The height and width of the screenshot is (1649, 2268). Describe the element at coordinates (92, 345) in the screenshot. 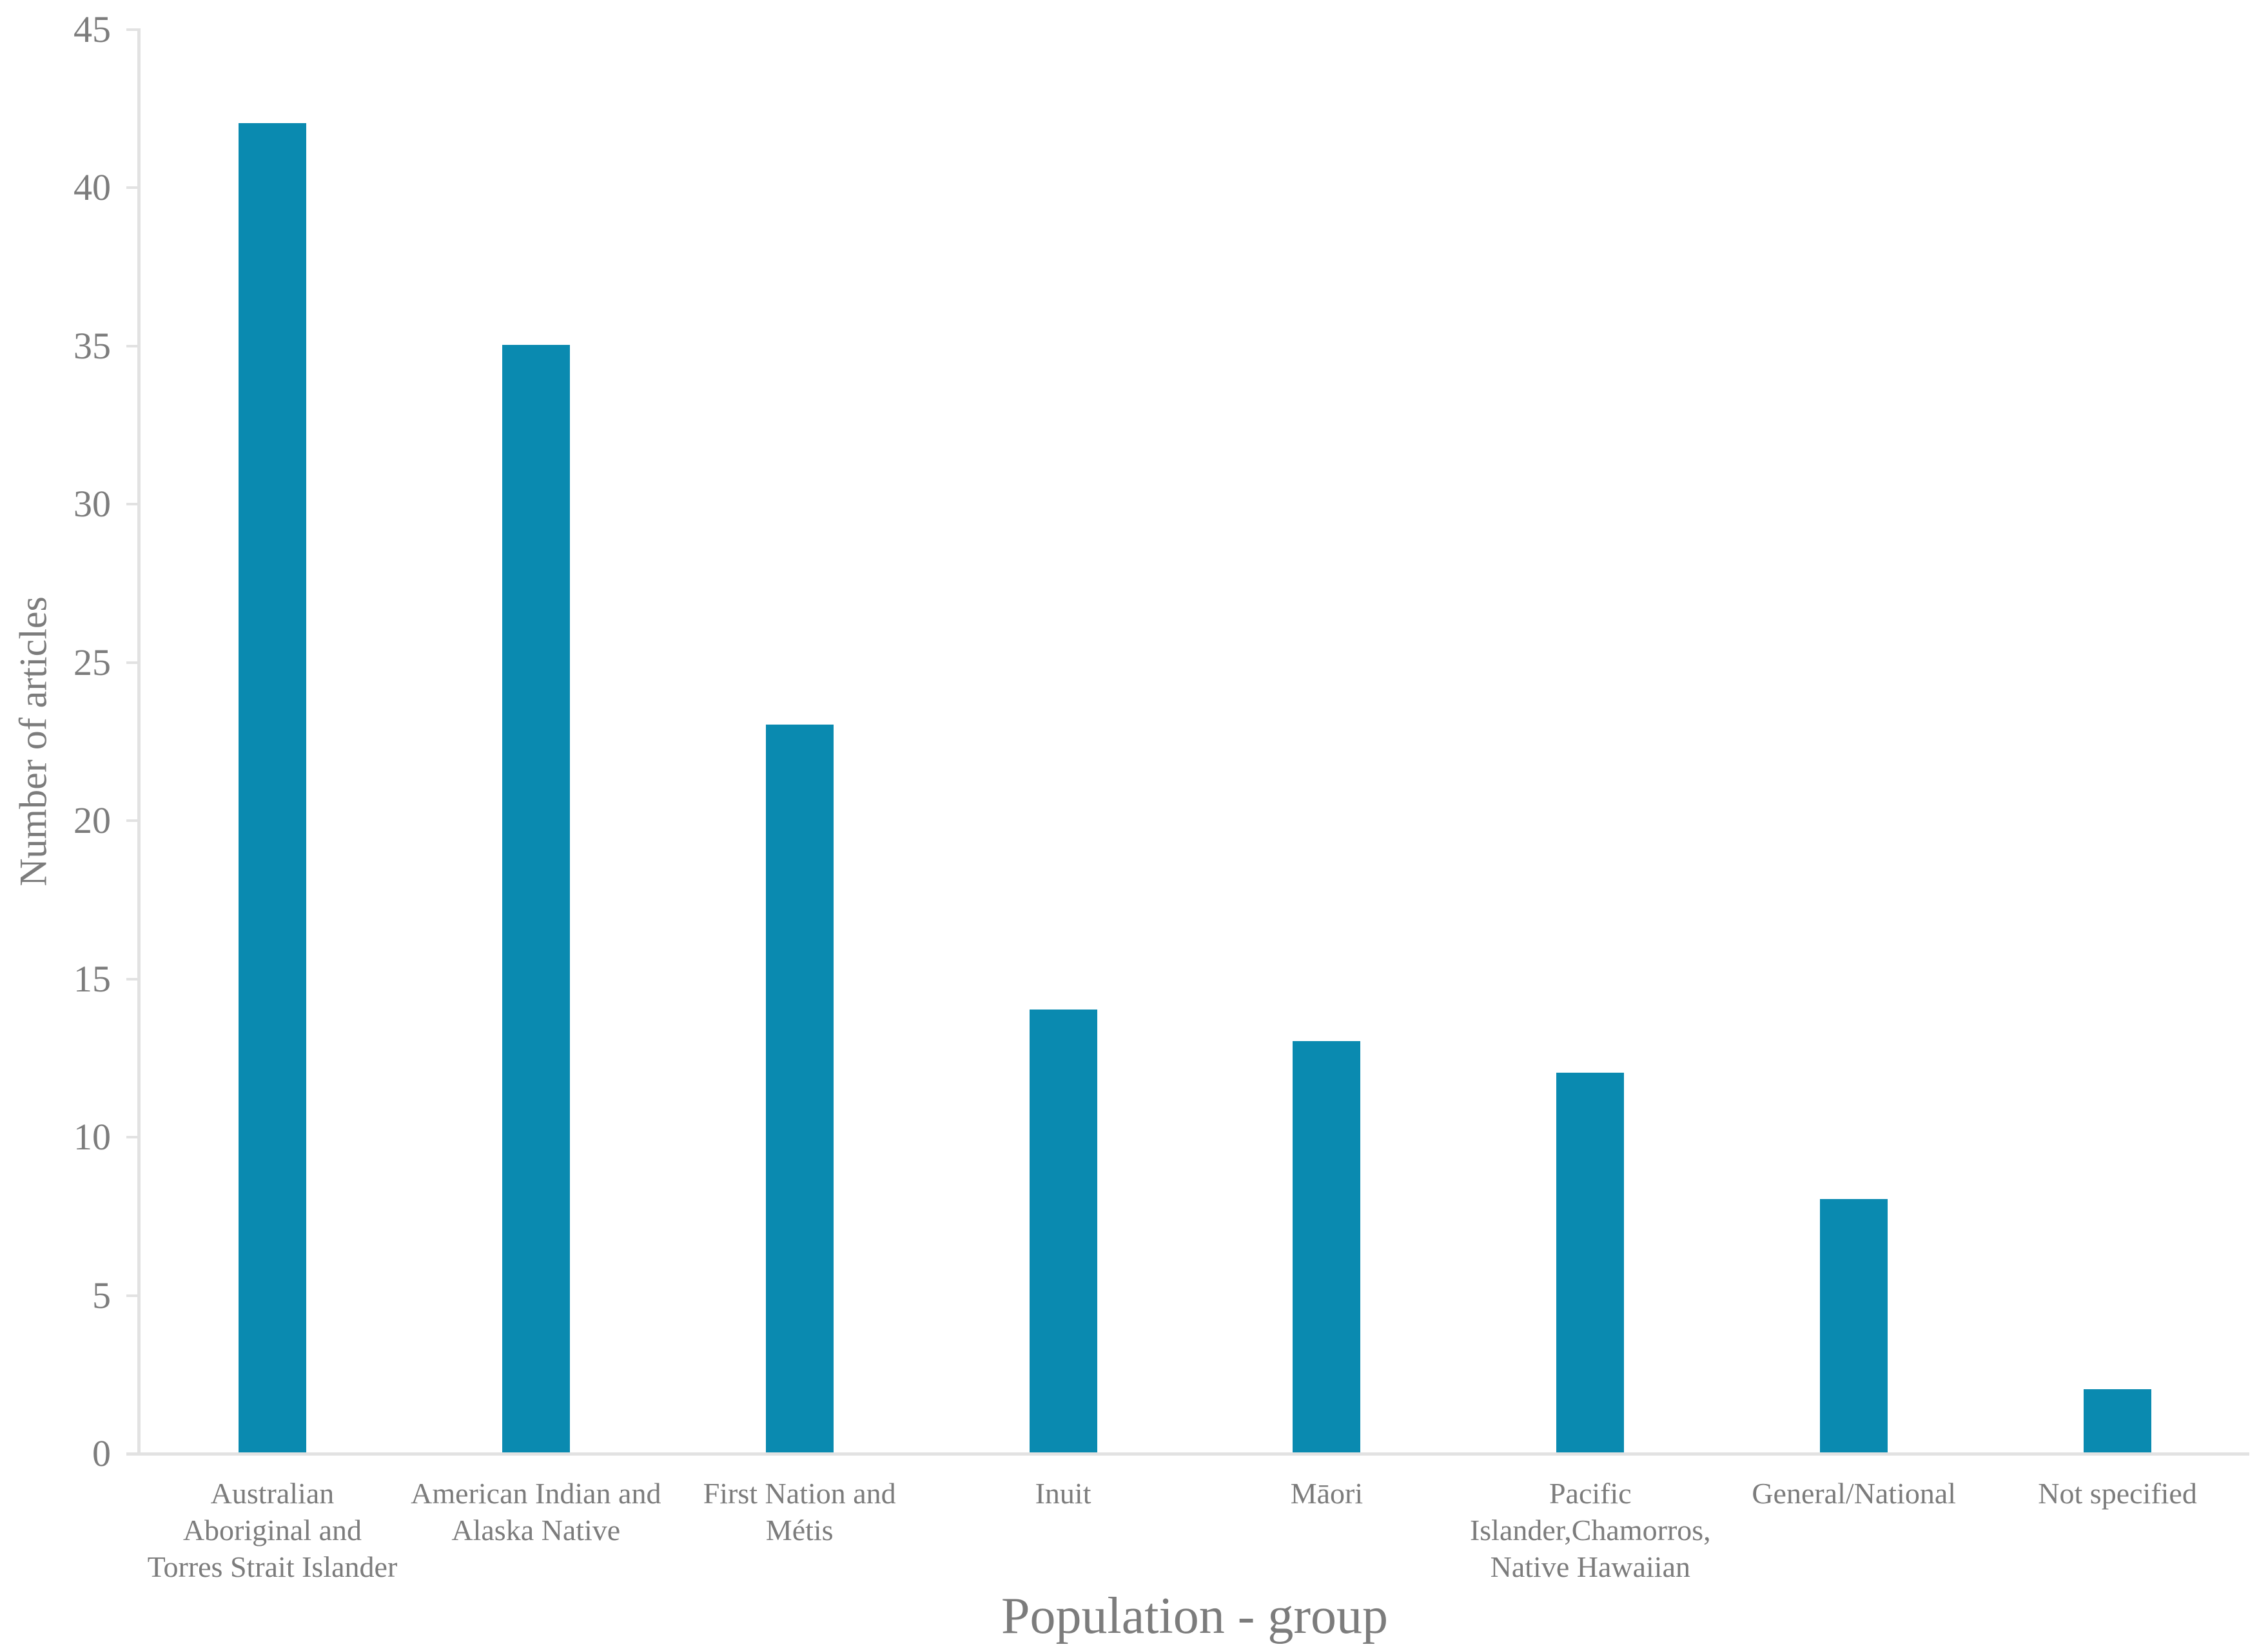

I see `y-tick-label: 35` at that location.